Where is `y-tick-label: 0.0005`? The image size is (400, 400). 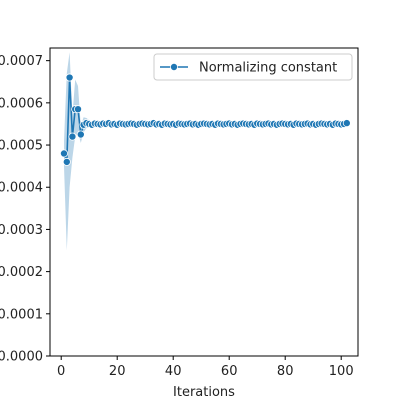
y-tick-label: 0.0005 is located at coordinates (21, 146).